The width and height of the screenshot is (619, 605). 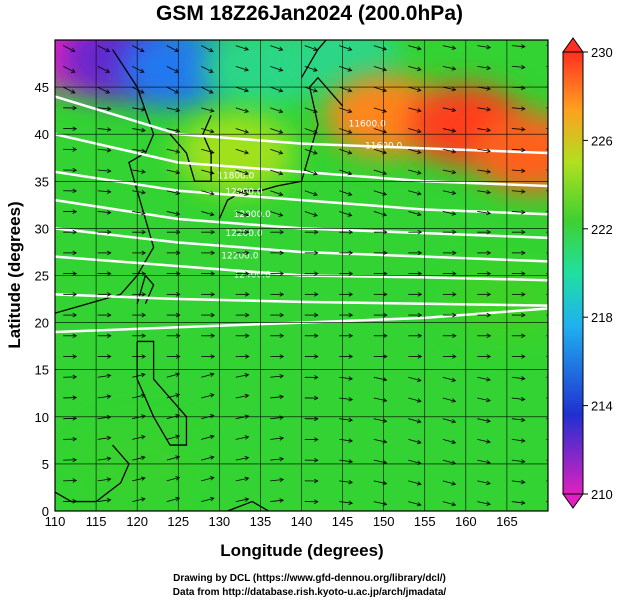 I want to click on colorbar-tick-label-4: 226, so click(x=602, y=140).